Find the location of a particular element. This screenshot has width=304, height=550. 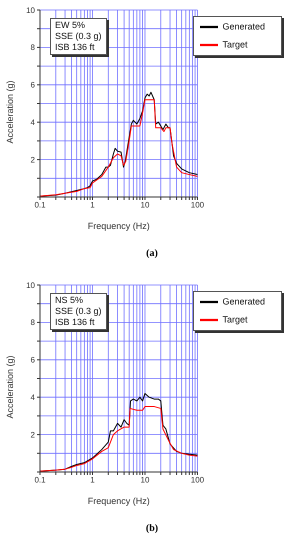

note-box: NS 5% SSE (0.3 g) ISB 136 ft is located at coordinates (78, 311).